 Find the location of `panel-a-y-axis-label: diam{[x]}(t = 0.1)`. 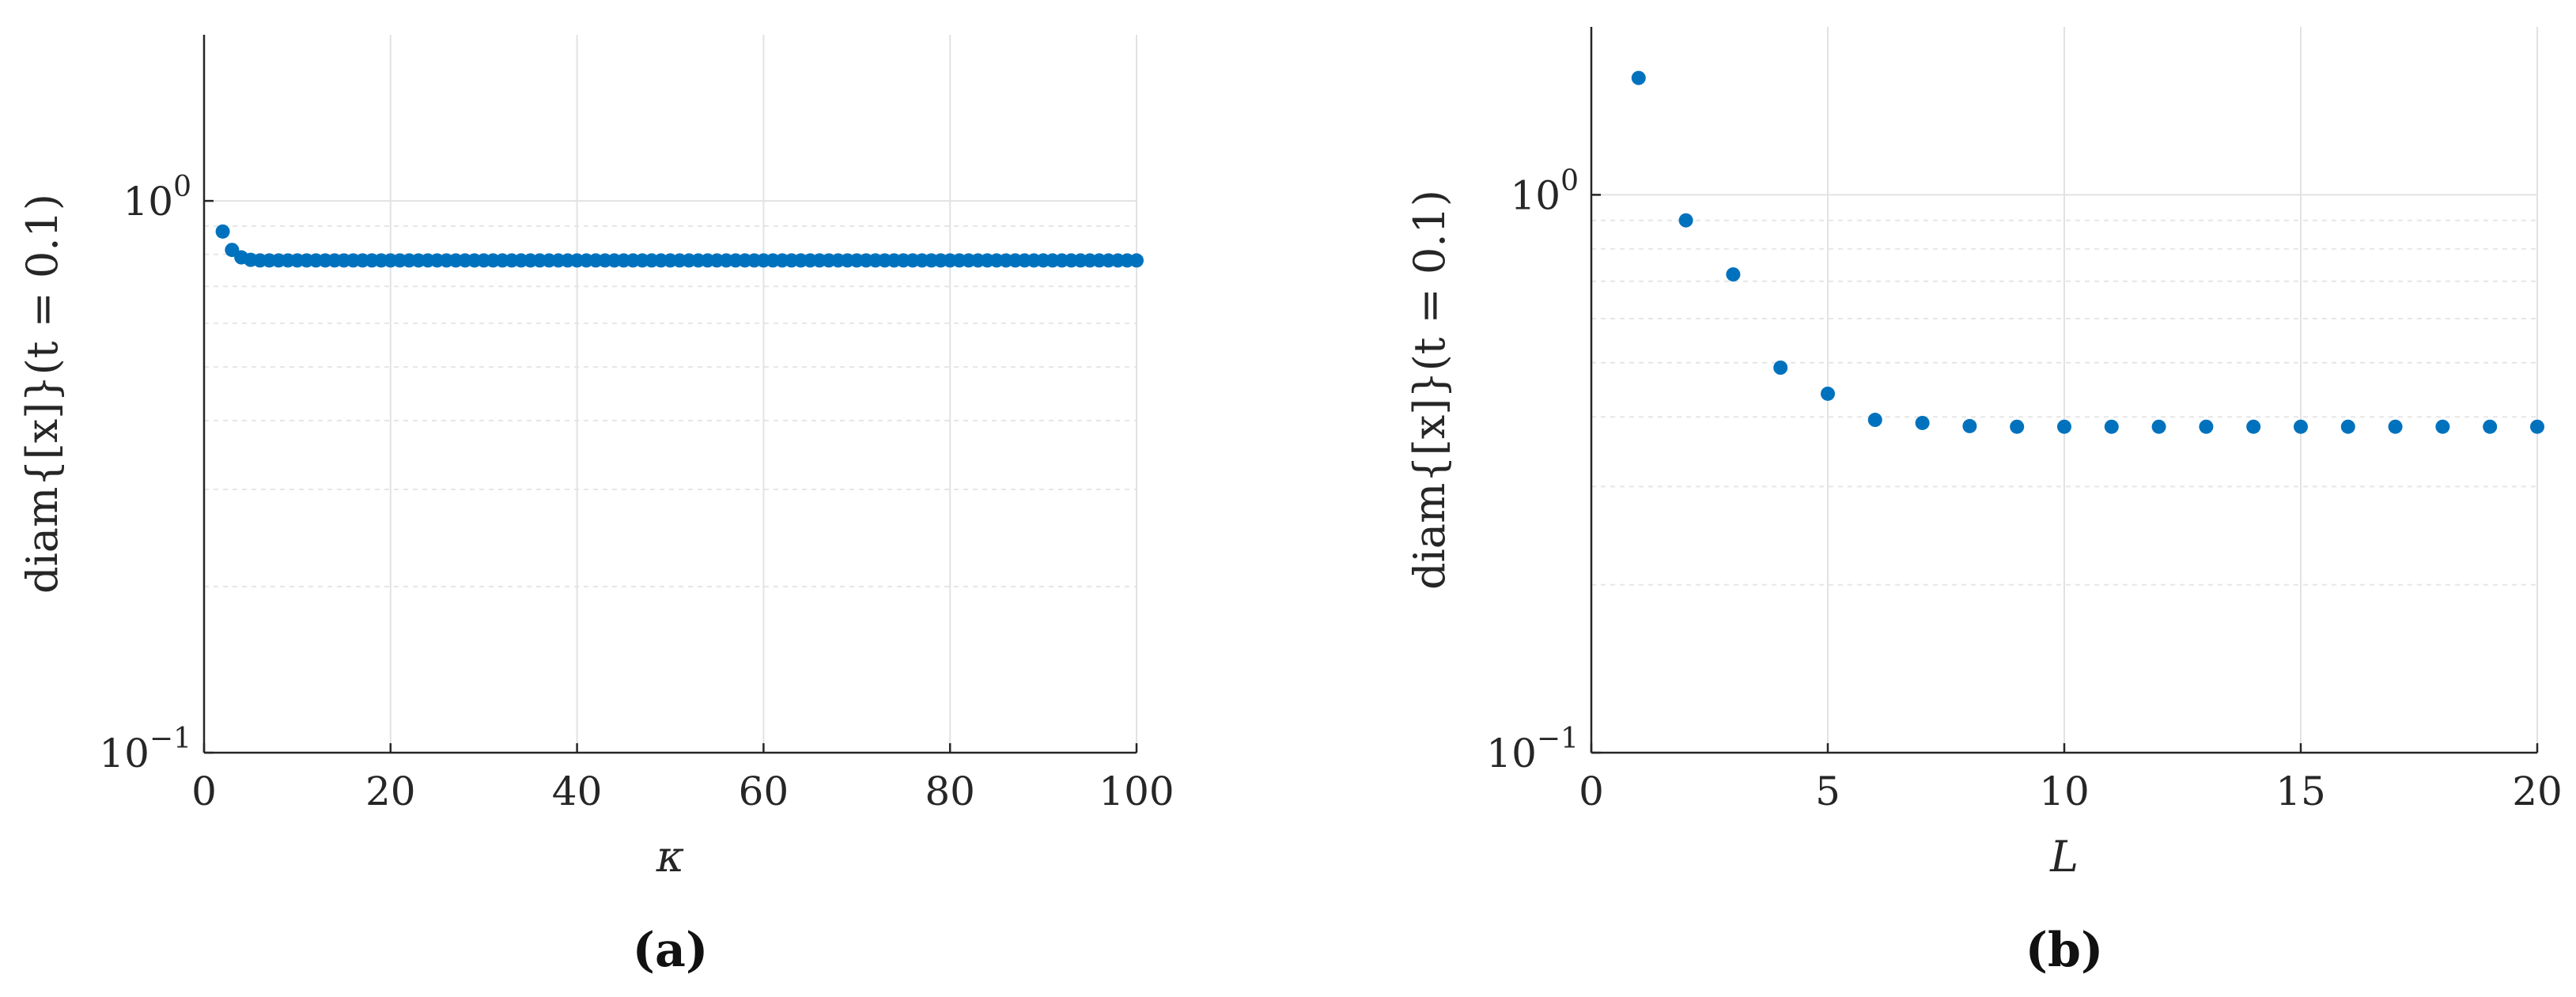

panel-a-y-axis-label: diam{[x]}(t = 0.1) is located at coordinates (42, 394).